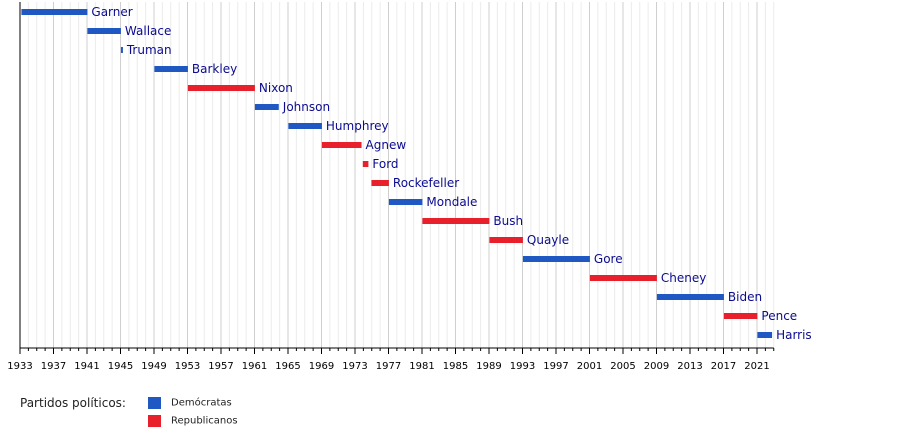 This screenshot has width=900, height=430. What do you see at coordinates (148, 31) in the screenshot?
I see `term-label-wallace: Wallace` at bounding box center [148, 31].